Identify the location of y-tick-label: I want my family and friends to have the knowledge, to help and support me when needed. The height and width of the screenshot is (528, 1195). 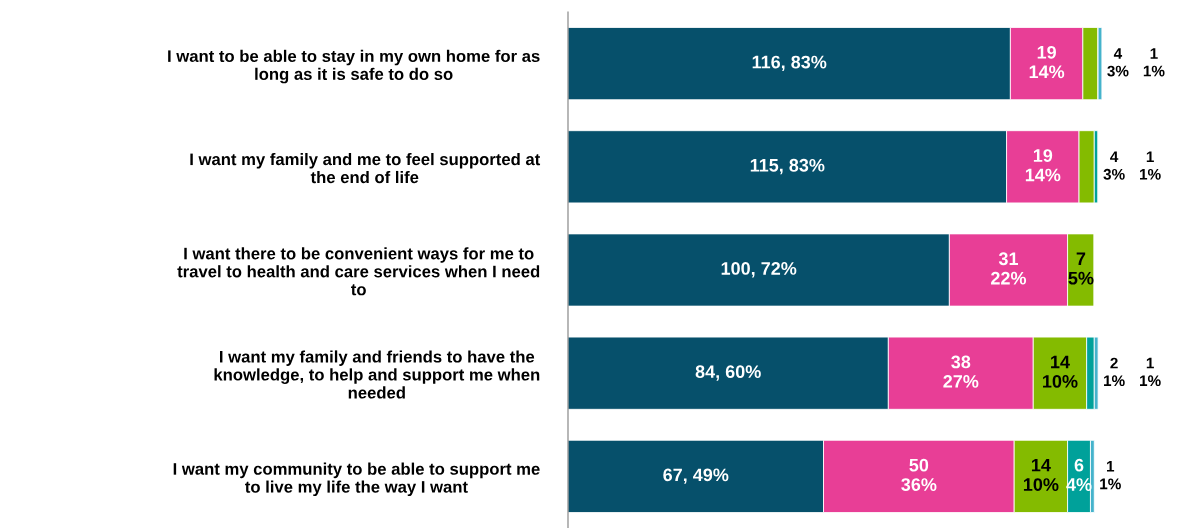
(377, 374).